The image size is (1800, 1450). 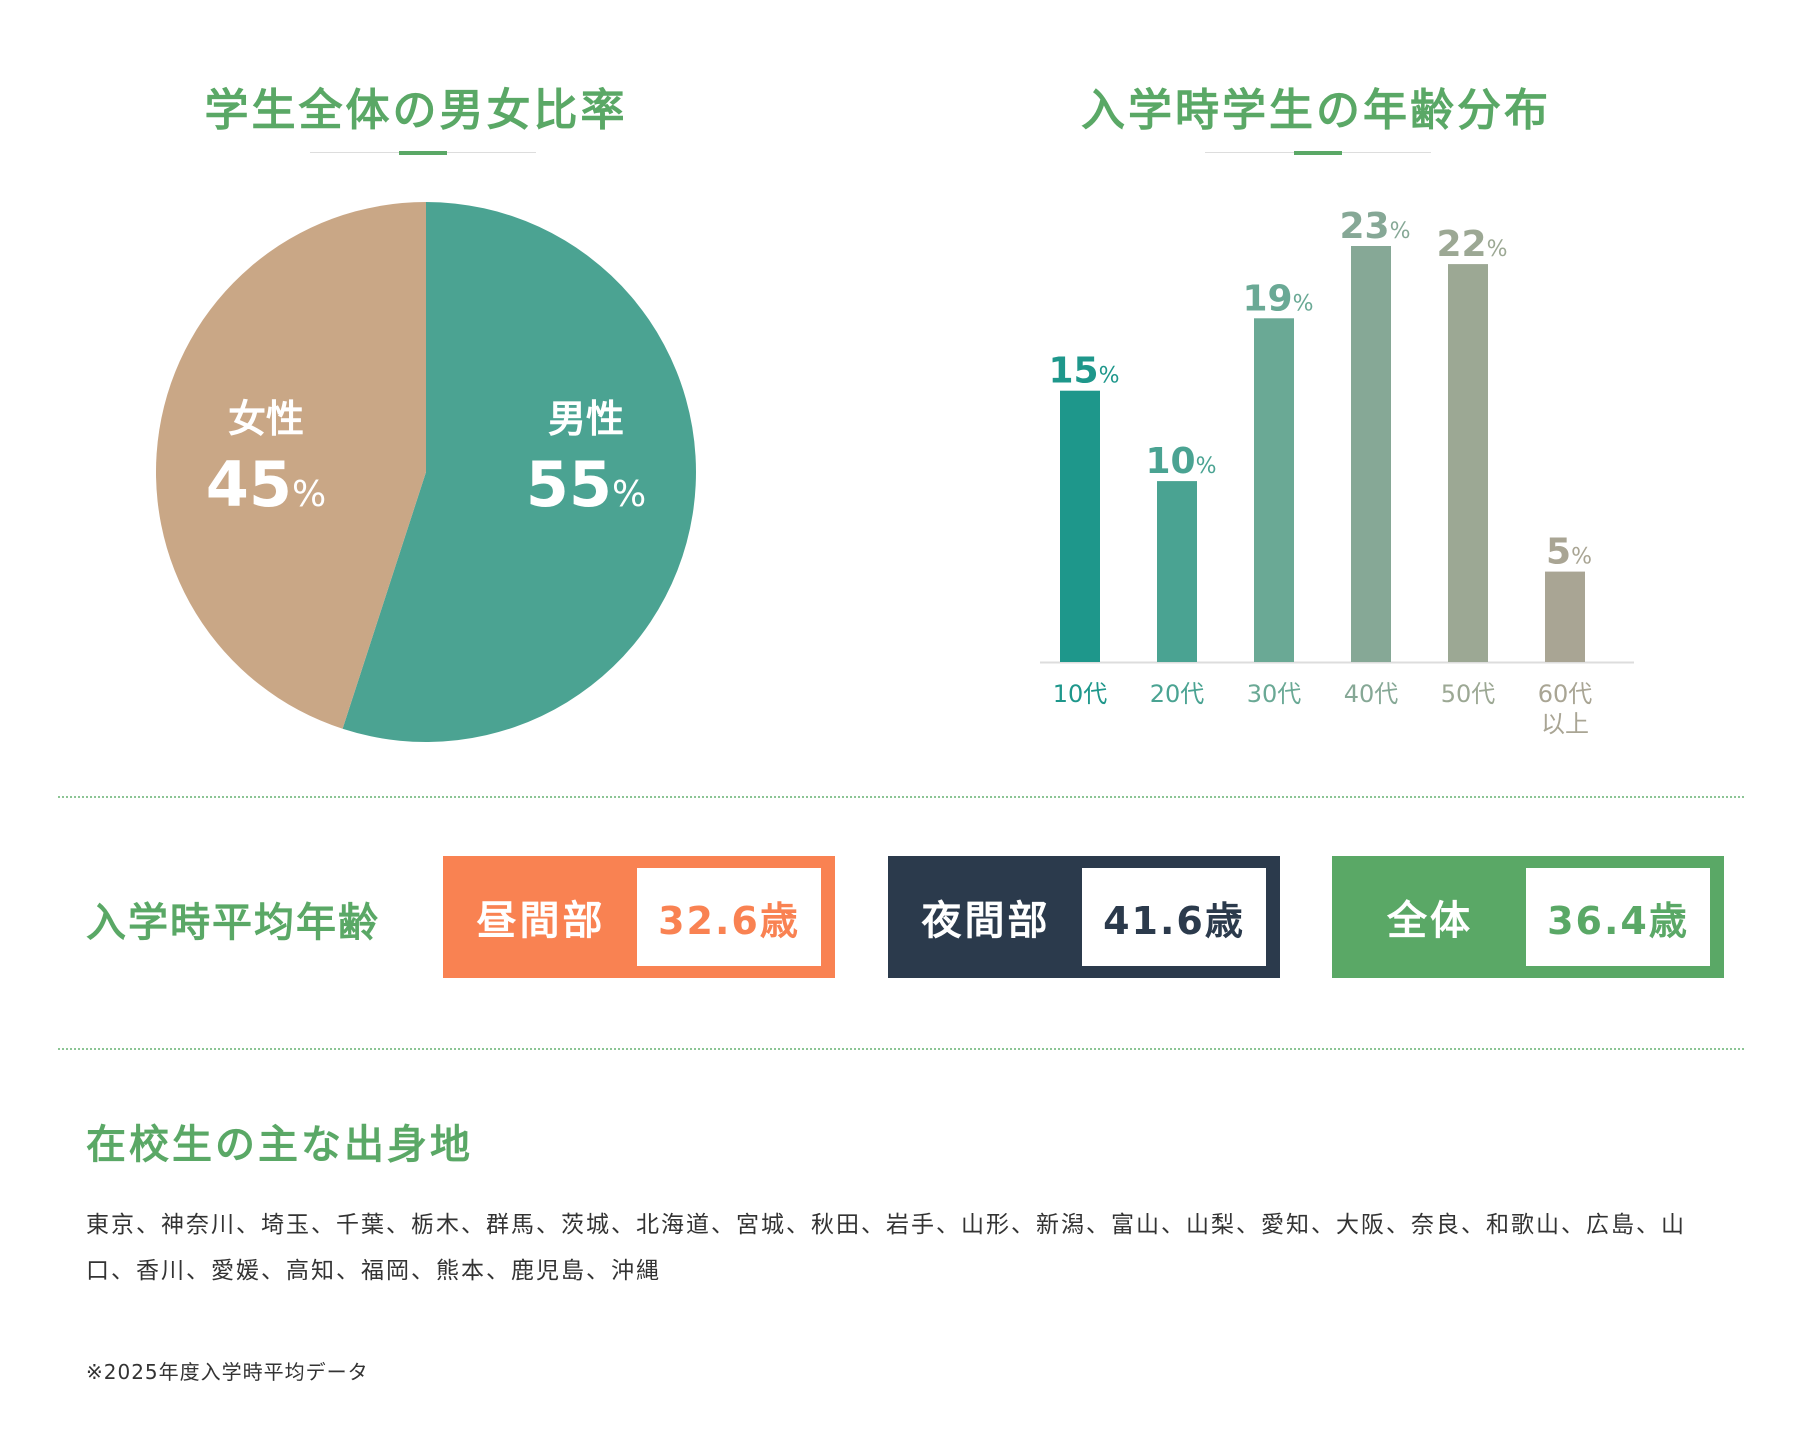 What do you see at coordinates (227, 1372) in the screenshot?
I see `data-note: ※2025年度入学時平均データ` at bounding box center [227, 1372].